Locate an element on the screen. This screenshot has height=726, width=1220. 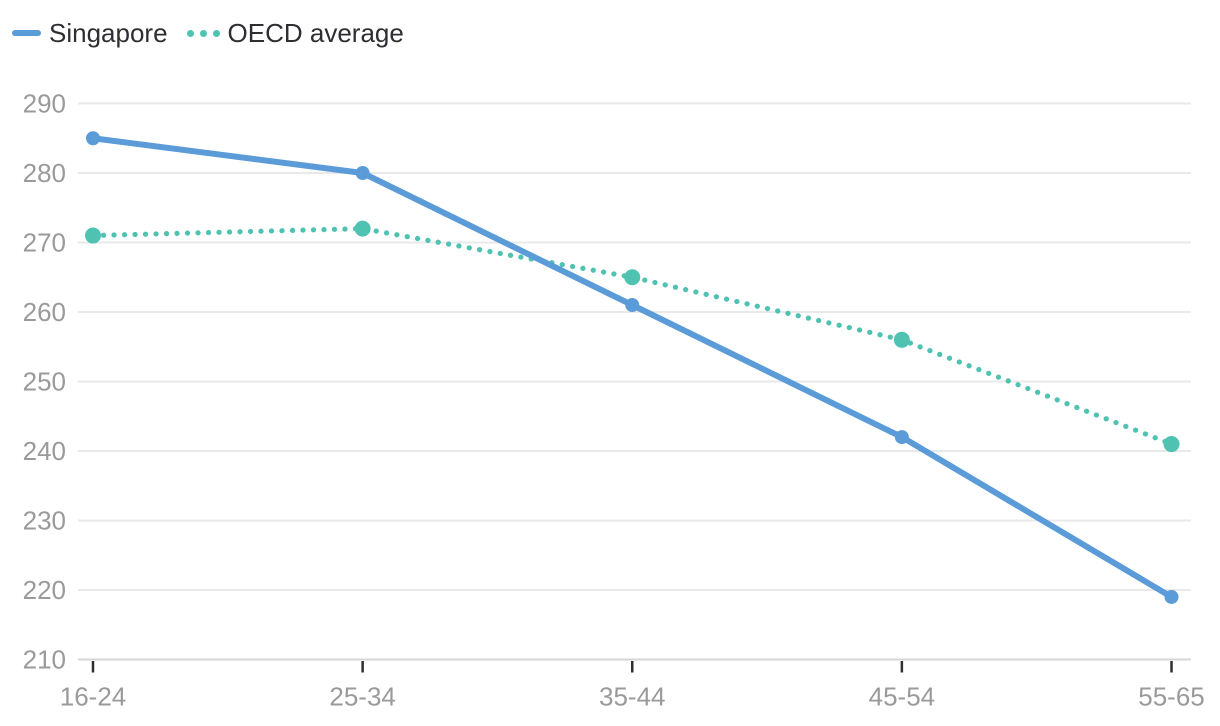
legend-item-oecd-average: OECD average is located at coordinates (295, 33).